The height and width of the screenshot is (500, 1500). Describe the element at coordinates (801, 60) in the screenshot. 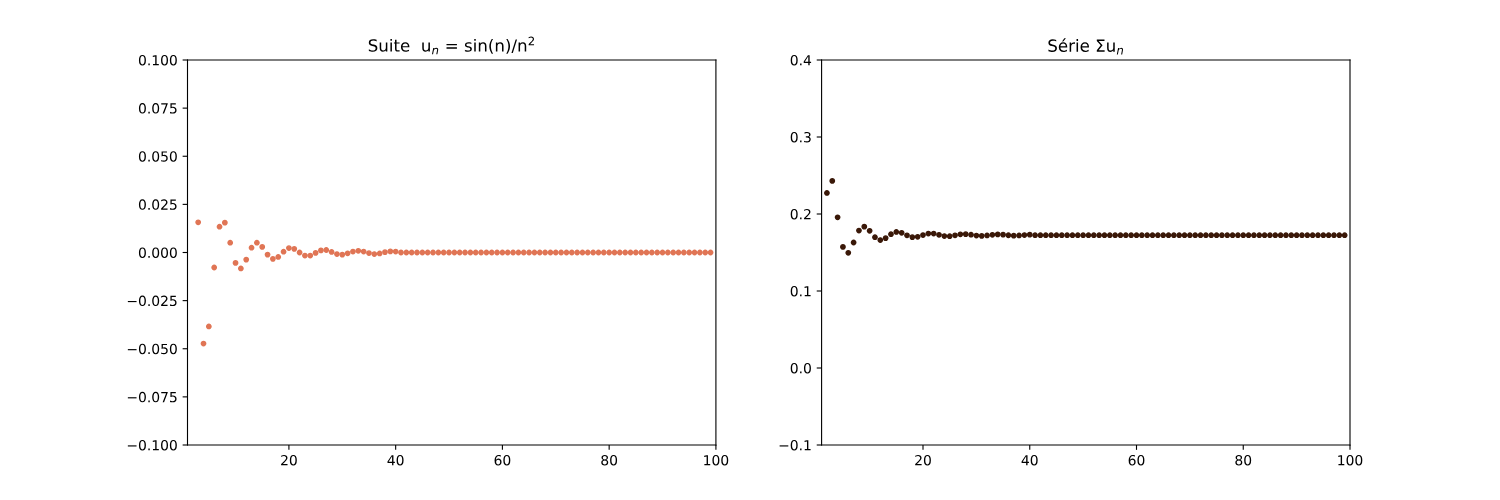

I see `y-tick-label: 0.4` at that location.